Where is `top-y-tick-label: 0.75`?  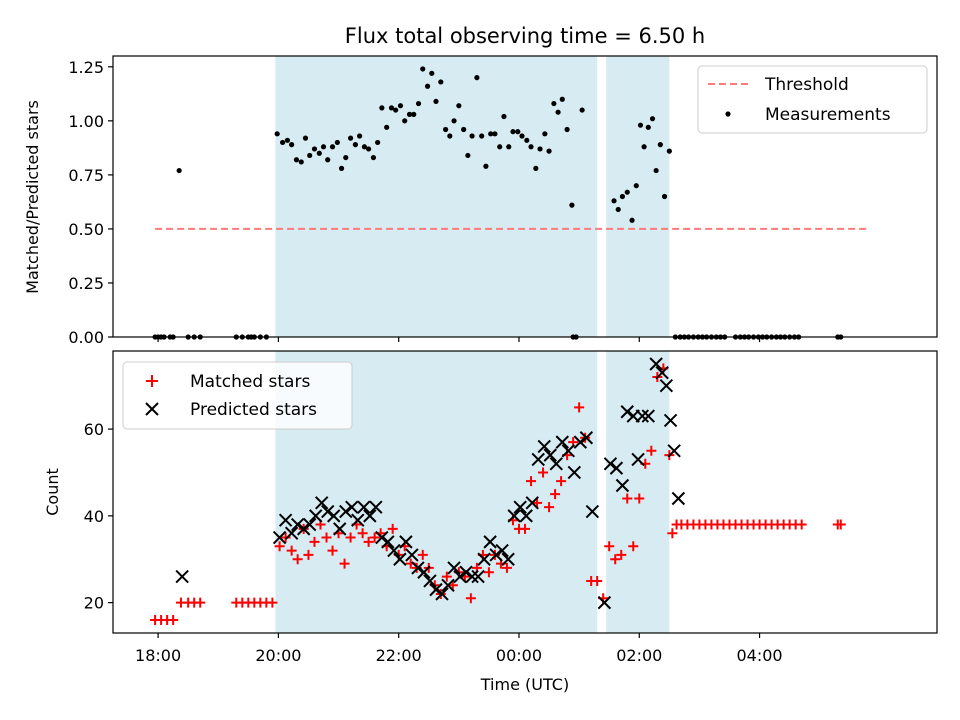
top-y-tick-label: 0.75 is located at coordinates (86, 175).